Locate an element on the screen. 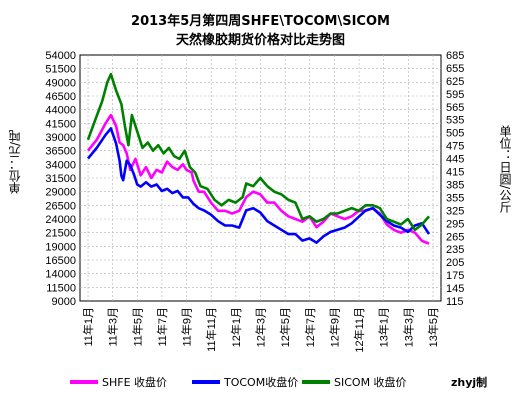 Image resolution: width=521 pixels, height=404 pixels. y-tick-right: 265 is located at coordinates (455, 237).